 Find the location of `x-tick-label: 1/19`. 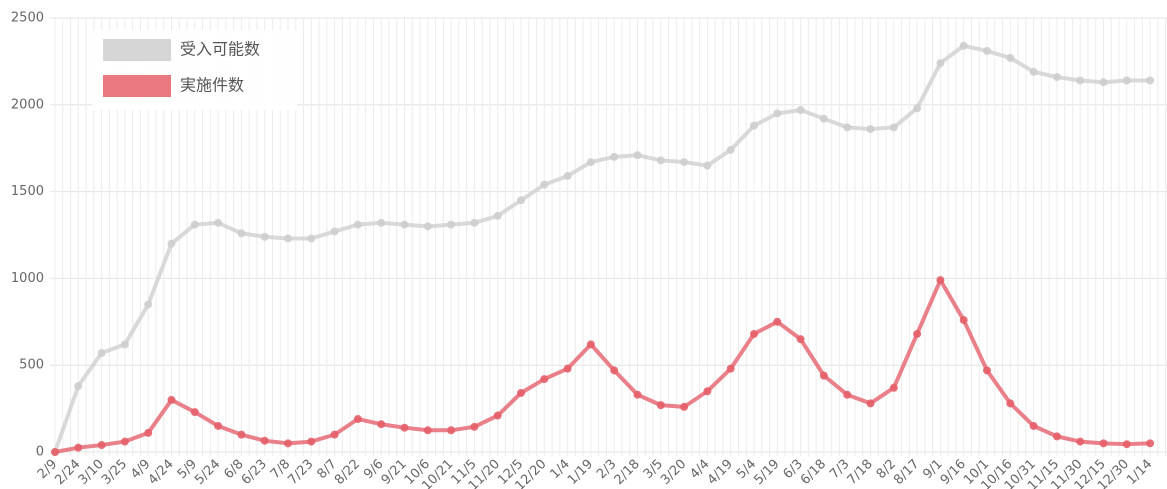

x-tick-label: 1/19 is located at coordinates (580, 472).